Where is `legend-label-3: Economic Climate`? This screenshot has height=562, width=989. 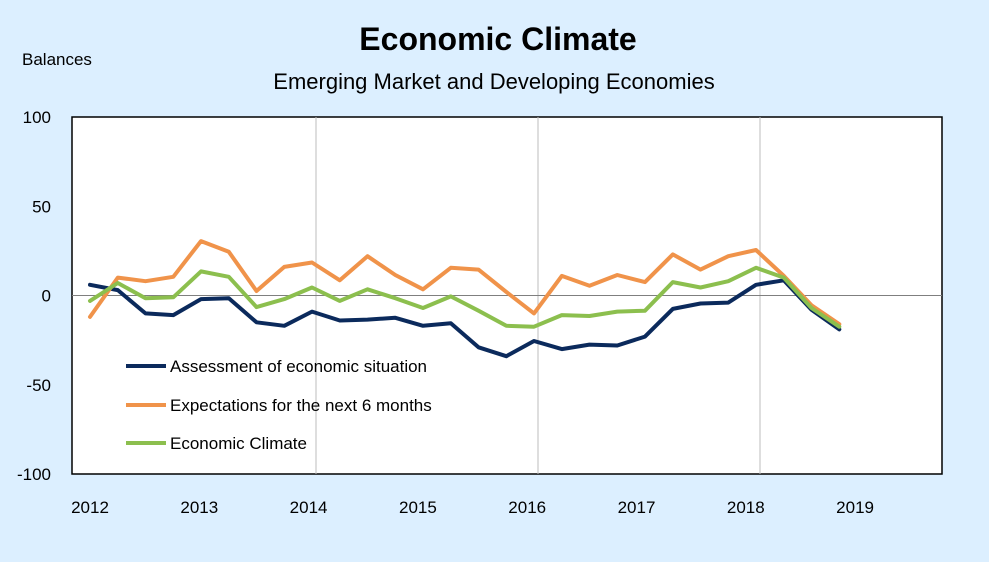 legend-label-3: Economic Climate is located at coordinates (238, 443).